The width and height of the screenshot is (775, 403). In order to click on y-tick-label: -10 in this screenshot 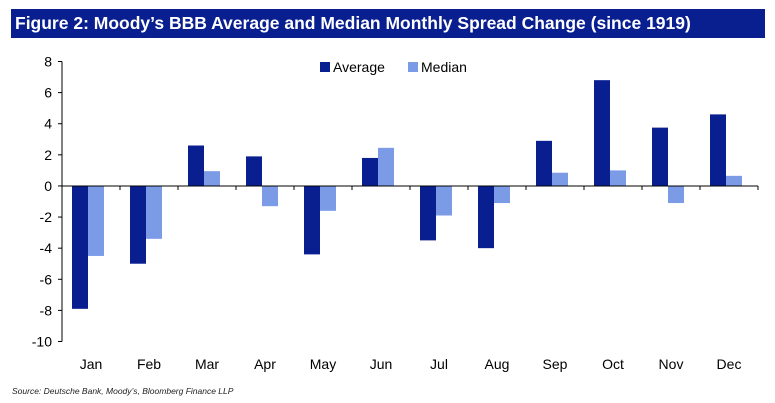, I will do `click(42, 342)`.